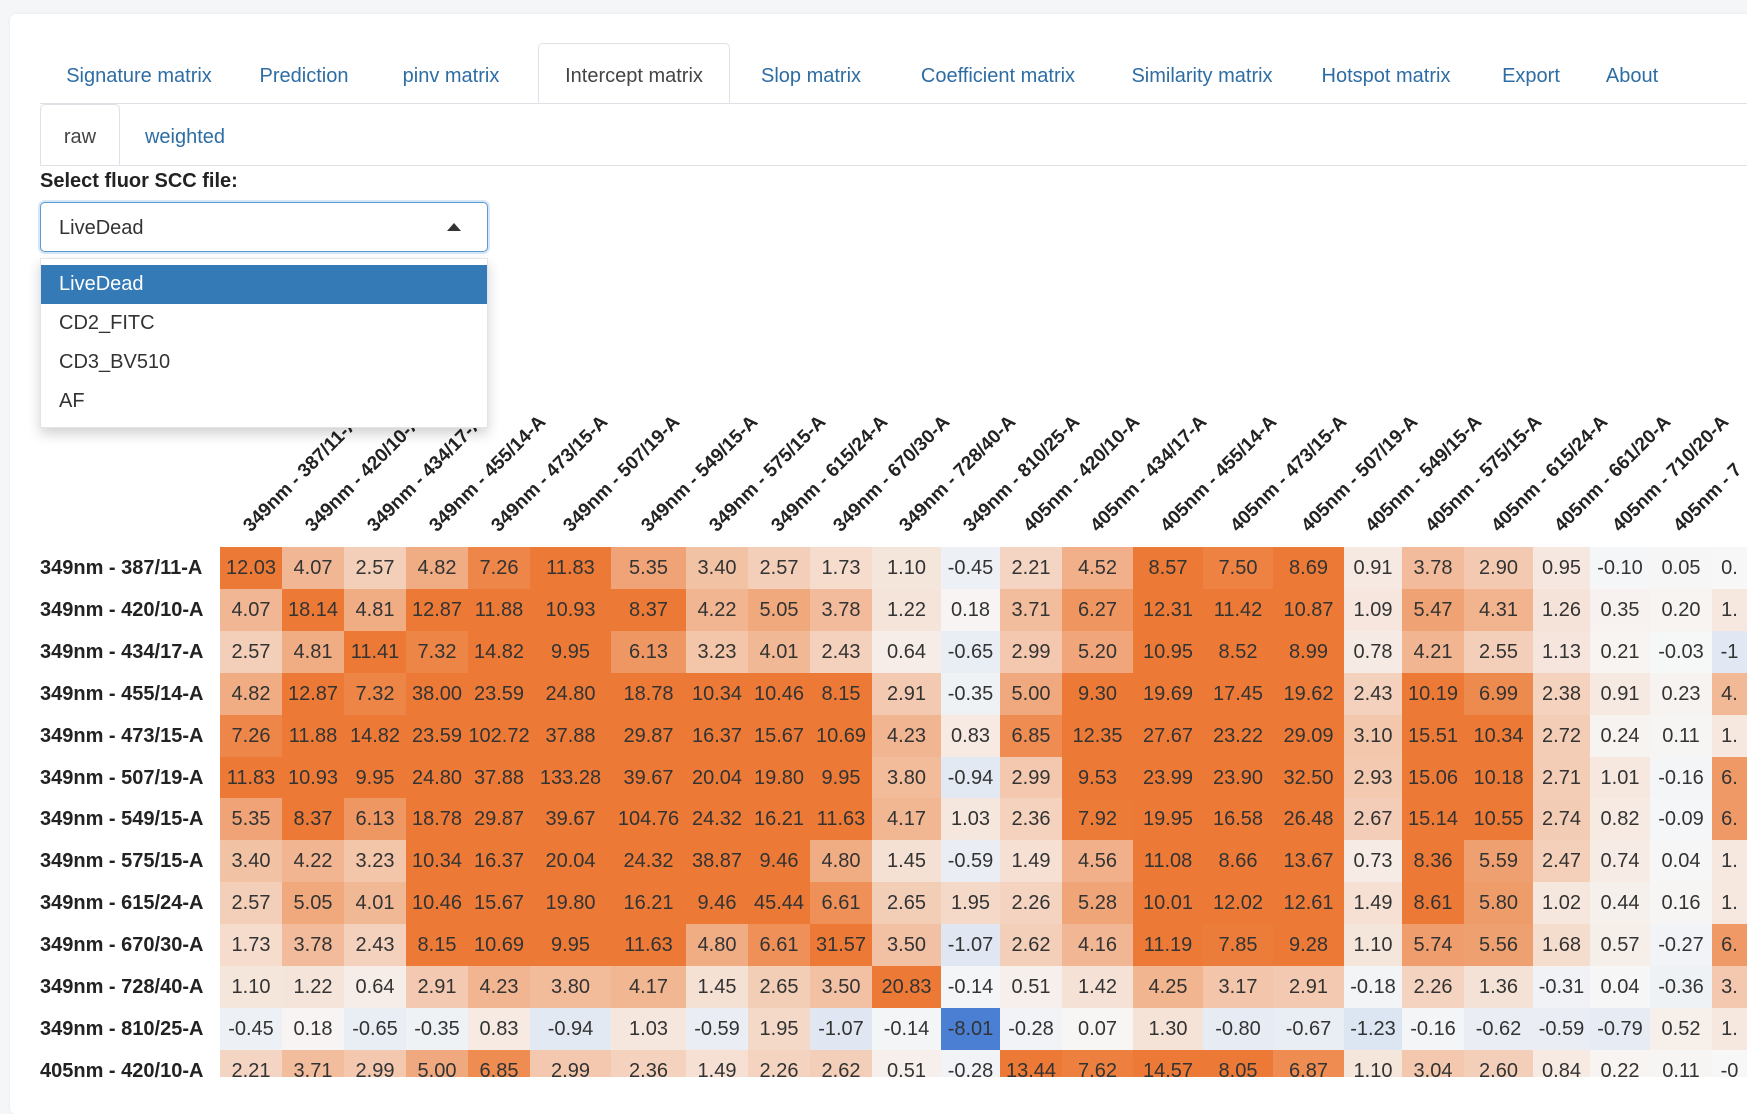 The height and width of the screenshot is (1114, 1747). I want to click on heatmap-cell: 11.08, so click(1168, 861).